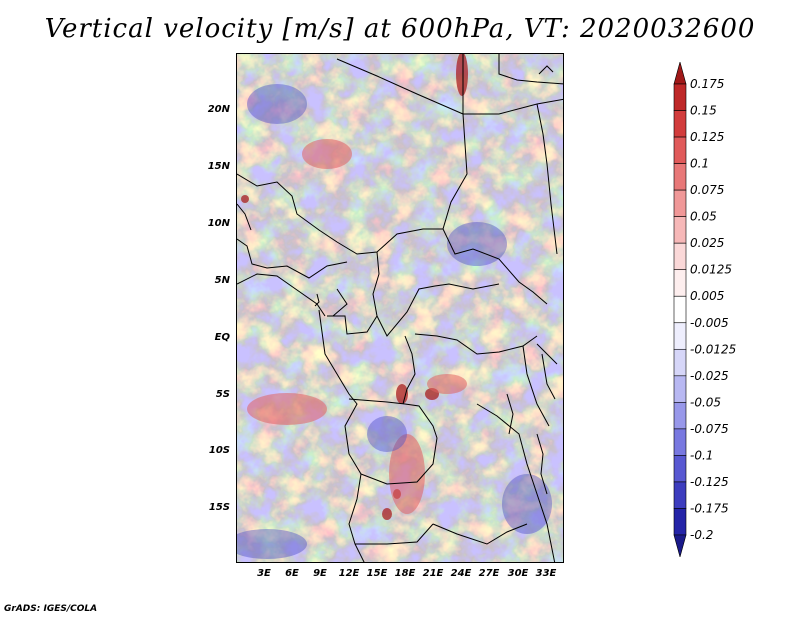 The image size is (800, 618). I want to click on colorbar-level-label: 0.175, so click(707, 84).